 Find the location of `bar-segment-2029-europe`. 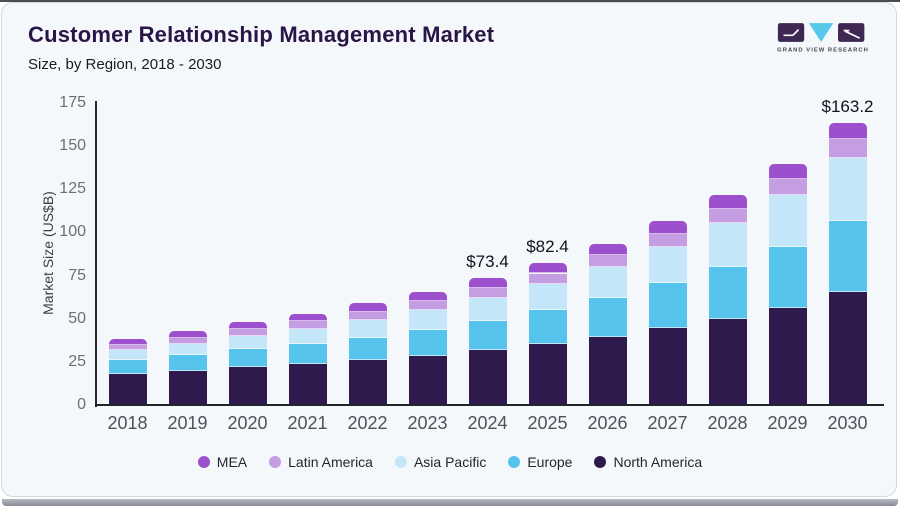

bar-segment-2029-europe is located at coordinates (787, 277).